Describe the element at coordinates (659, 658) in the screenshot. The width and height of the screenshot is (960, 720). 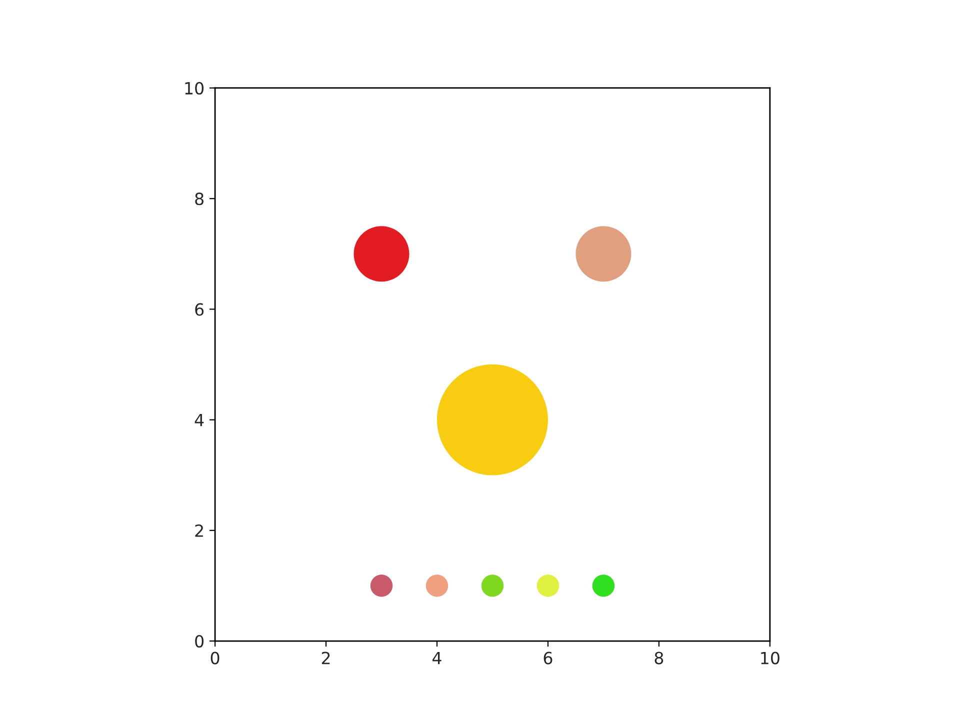
I see `x-tick-label: 8` at that location.